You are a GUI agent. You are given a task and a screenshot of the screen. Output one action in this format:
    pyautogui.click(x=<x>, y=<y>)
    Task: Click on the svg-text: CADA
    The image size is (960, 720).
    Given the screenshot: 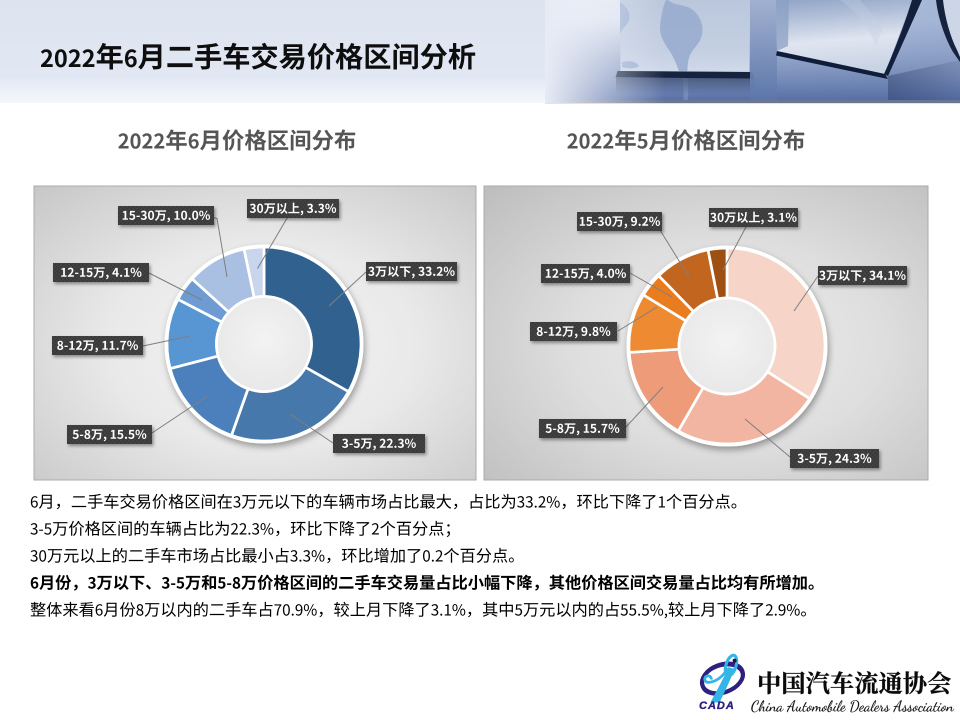 What is the action you would take?
    pyautogui.click(x=717, y=706)
    